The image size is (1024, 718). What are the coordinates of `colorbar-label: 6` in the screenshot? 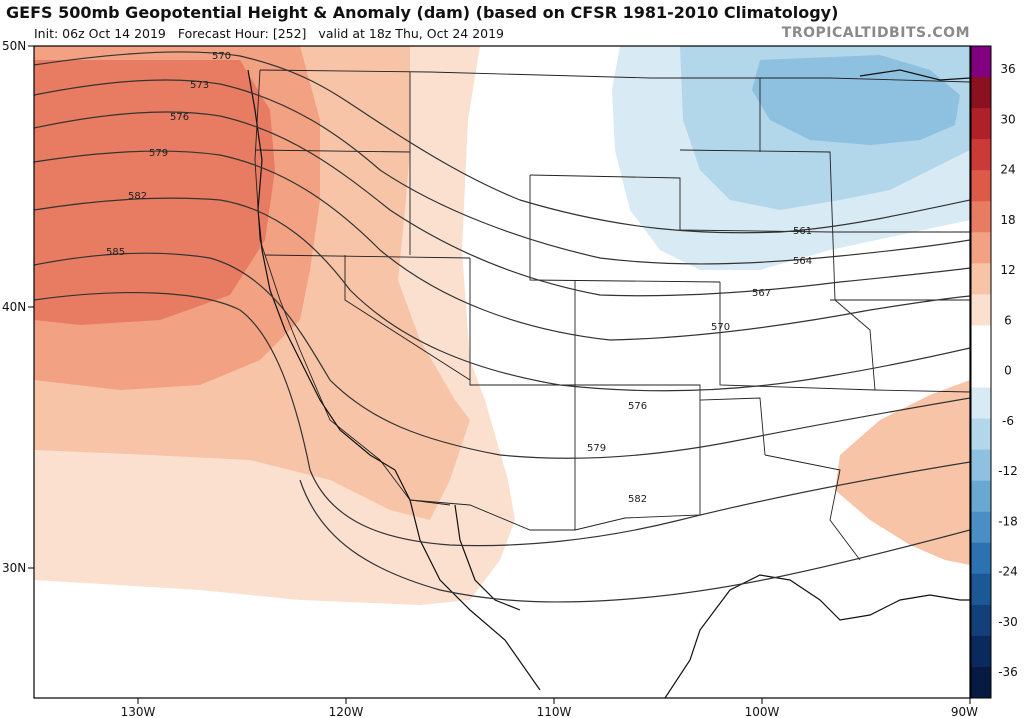 It's located at (1008, 320).